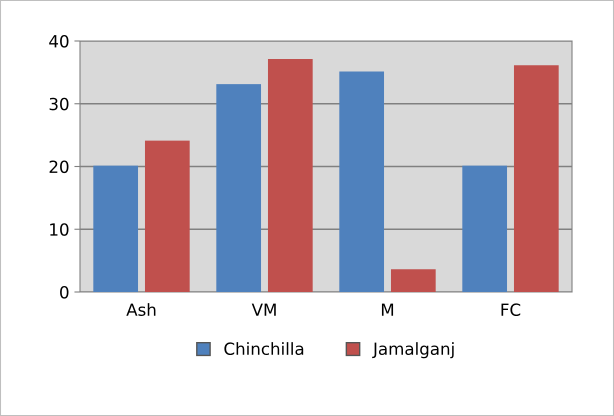 The image size is (614, 416). Describe the element at coordinates (413, 350) in the screenshot. I see `legend-label: Jamalganj` at that location.